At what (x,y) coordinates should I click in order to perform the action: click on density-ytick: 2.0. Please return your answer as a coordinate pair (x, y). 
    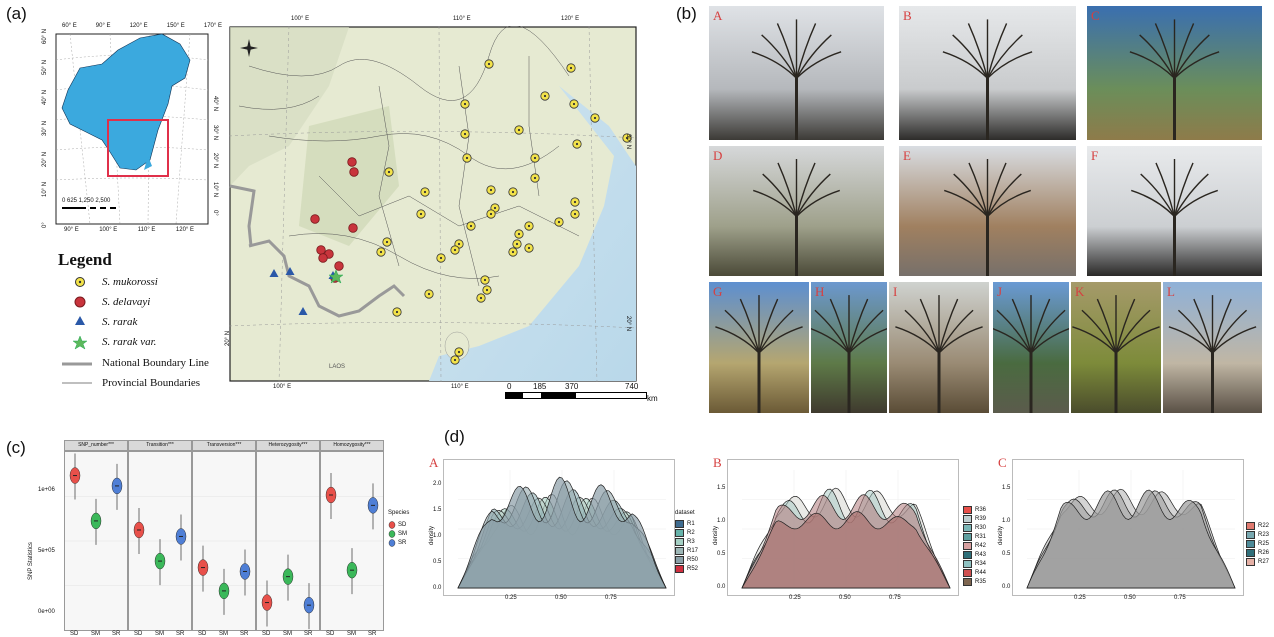
    Looking at the image, I should click on (437, 484).